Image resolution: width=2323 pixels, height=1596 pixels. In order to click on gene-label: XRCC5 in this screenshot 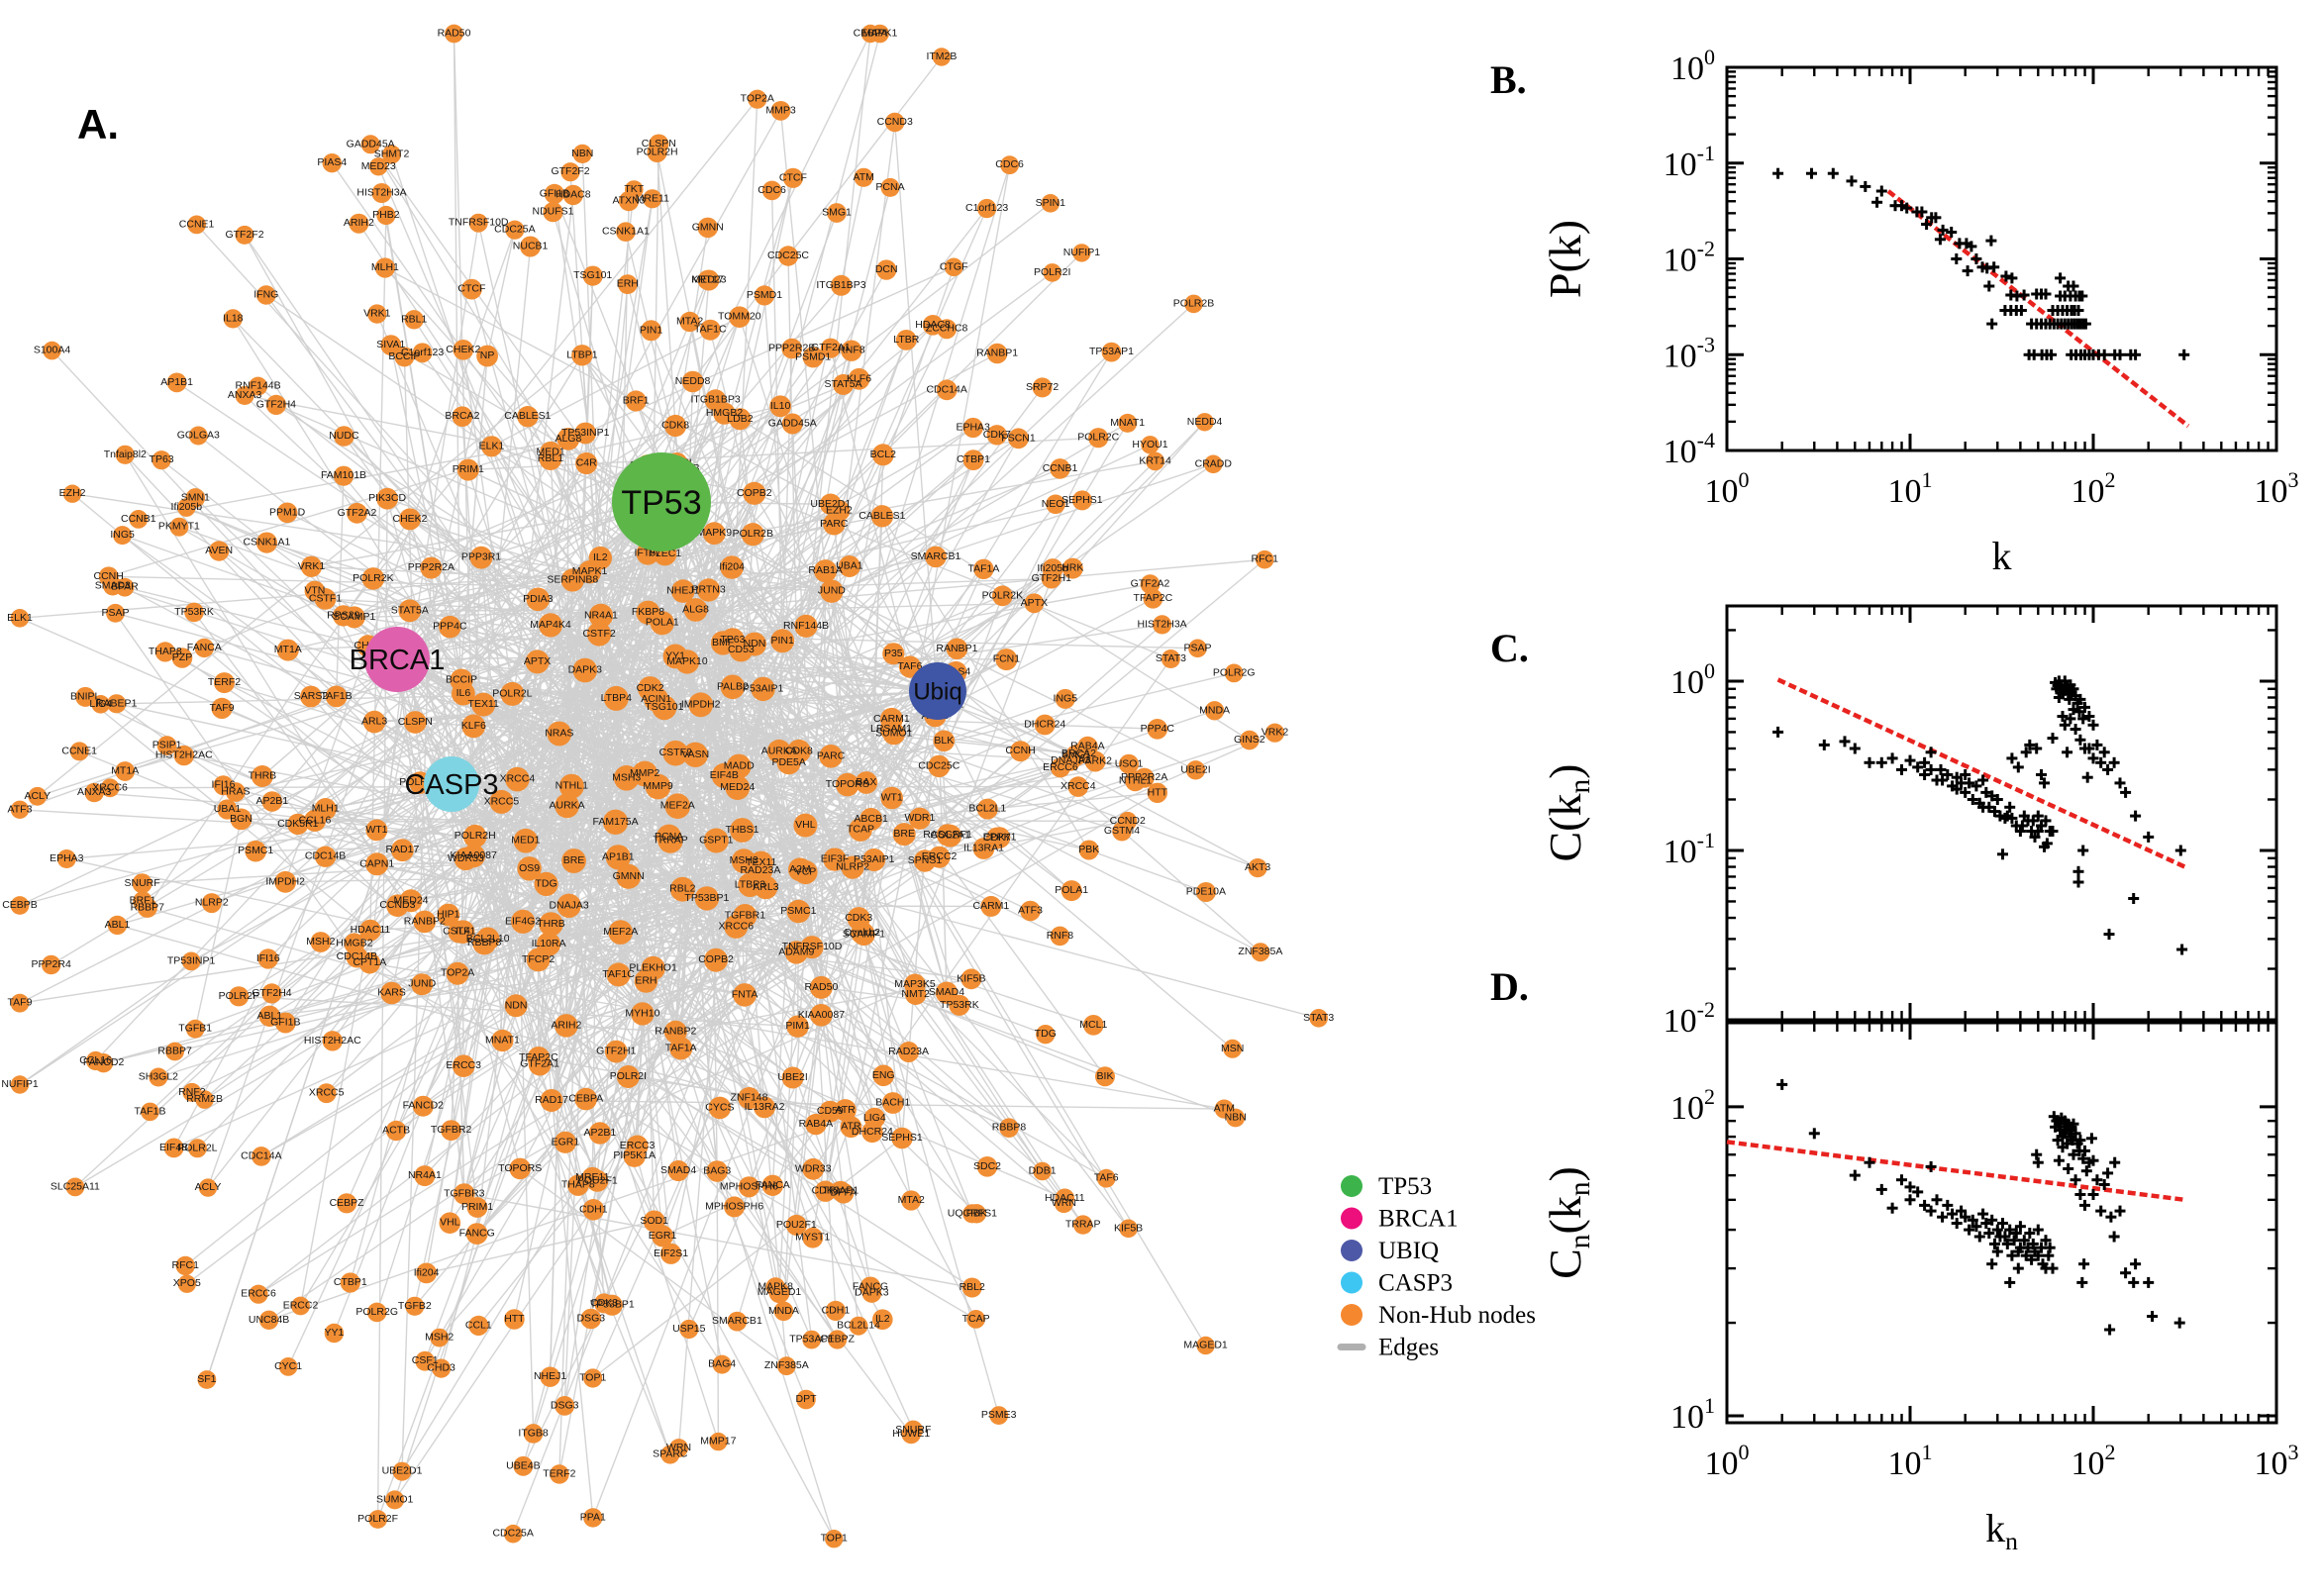, I will do `click(327, 1093)`.